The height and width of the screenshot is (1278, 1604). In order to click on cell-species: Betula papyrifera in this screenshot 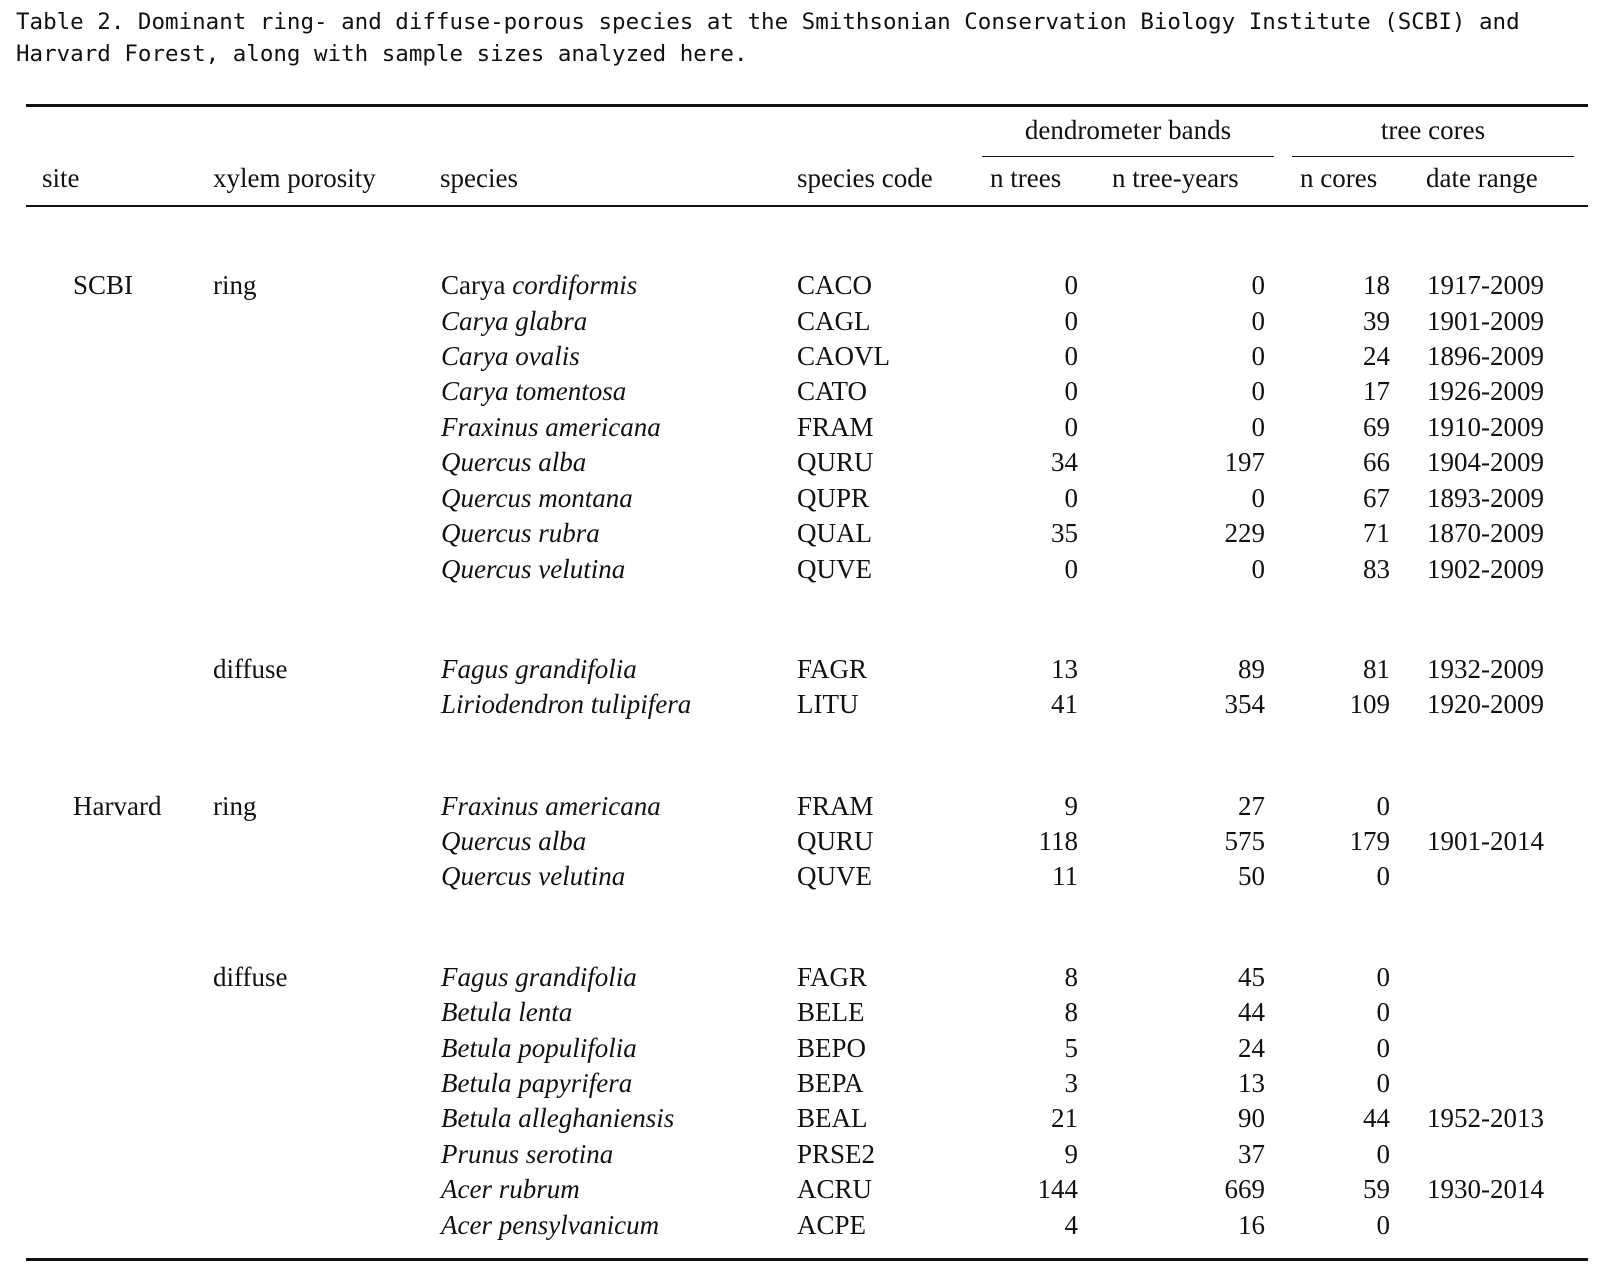, I will do `click(536, 1083)`.